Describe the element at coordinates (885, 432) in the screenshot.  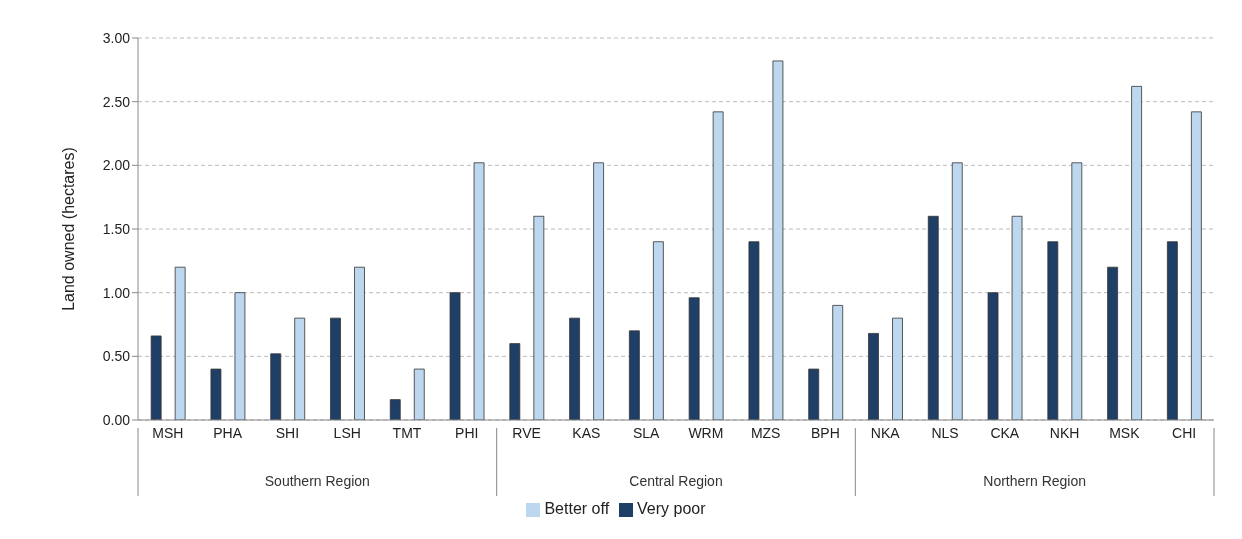
I see `x-tick-label: NKA` at that location.